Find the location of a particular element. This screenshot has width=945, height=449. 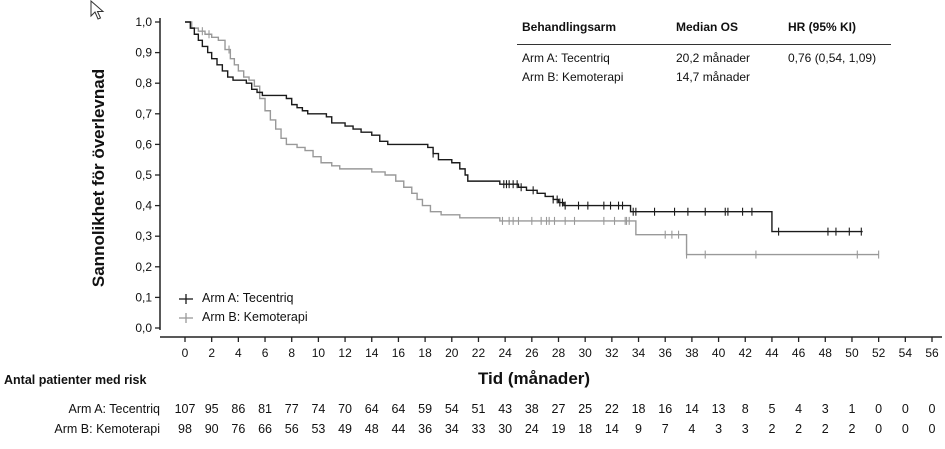

risk-count-arm-a: 70 is located at coordinates (345, 409).